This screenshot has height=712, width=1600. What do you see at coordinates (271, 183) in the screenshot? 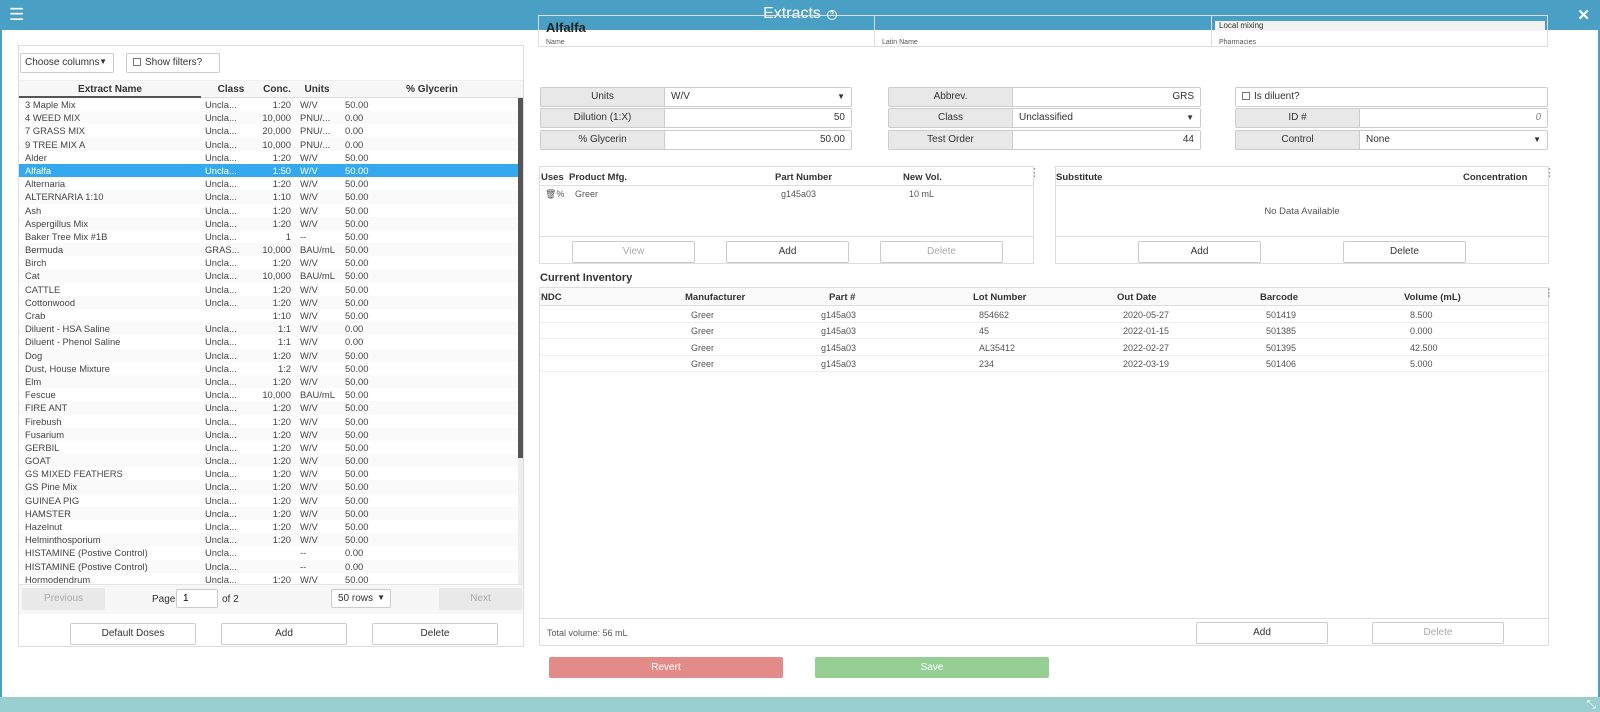
I see `list-item: Alternaria Uncla... 1:20 W/V 50.00` at bounding box center [271, 183].